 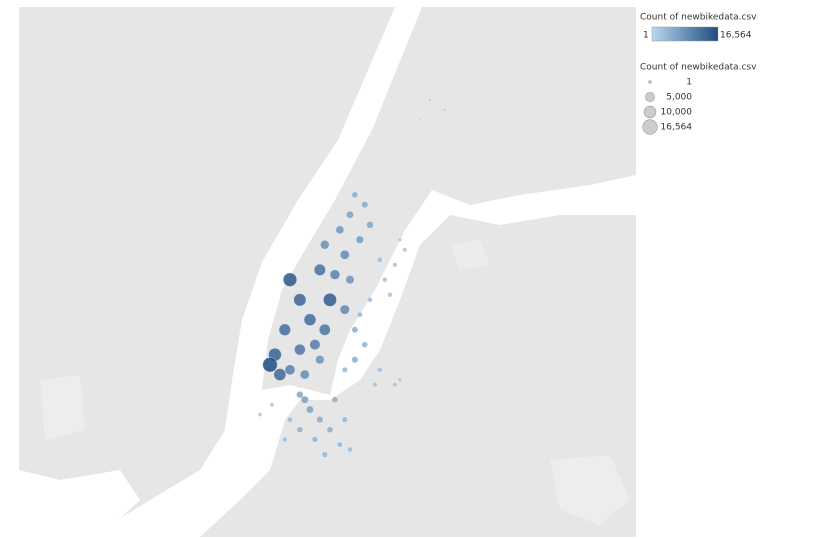 I want to click on size-legend-label: 1, so click(x=689, y=83).